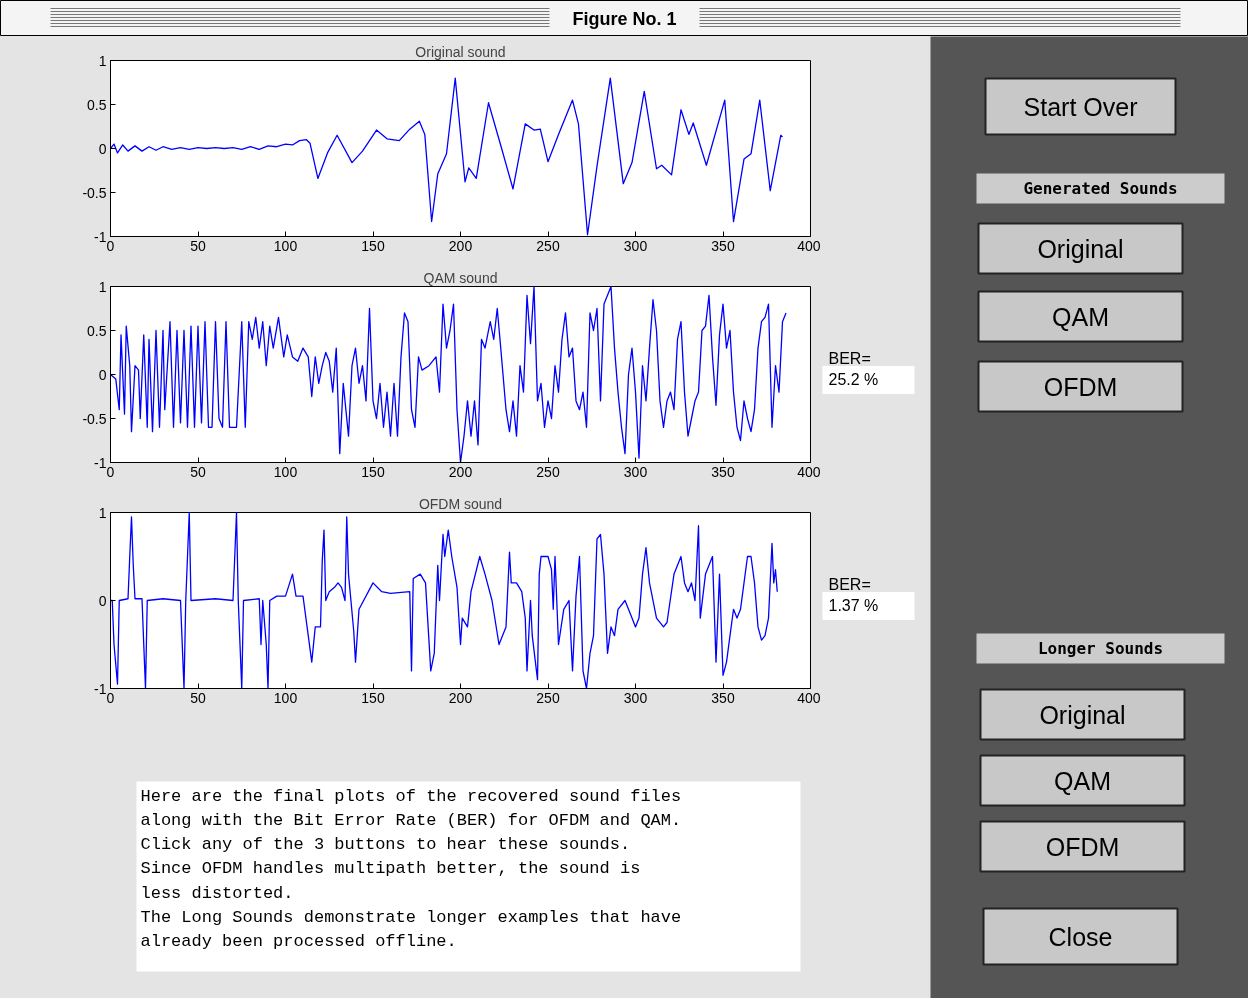 The image size is (1248, 998). What do you see at coordinates (1100, 188) in the screenshot?
I see `text: Generated Sounds` at bounding box center [1100, 188].